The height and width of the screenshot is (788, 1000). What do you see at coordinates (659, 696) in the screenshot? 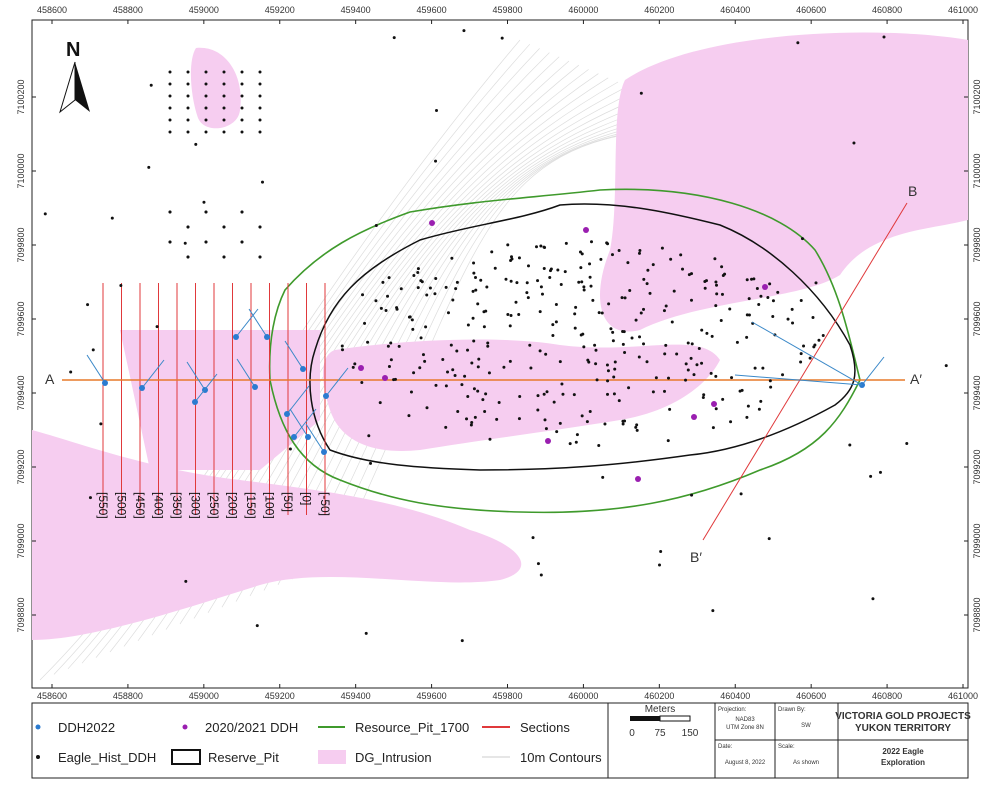
I see `x-tick-label: 460200` at bounding box center [659, 696].